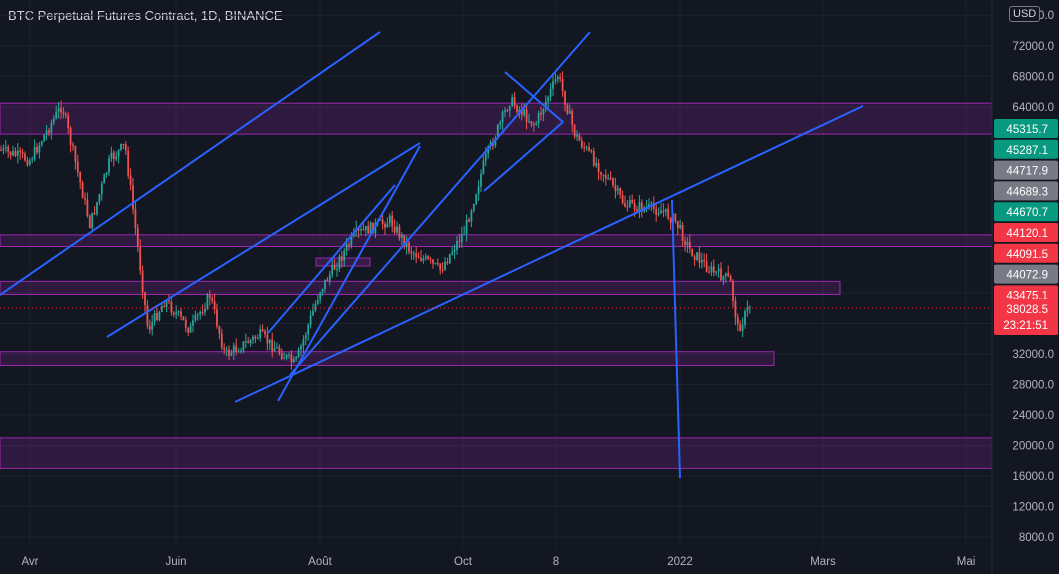  I want to click on zone-box-small, so click(343, 262).